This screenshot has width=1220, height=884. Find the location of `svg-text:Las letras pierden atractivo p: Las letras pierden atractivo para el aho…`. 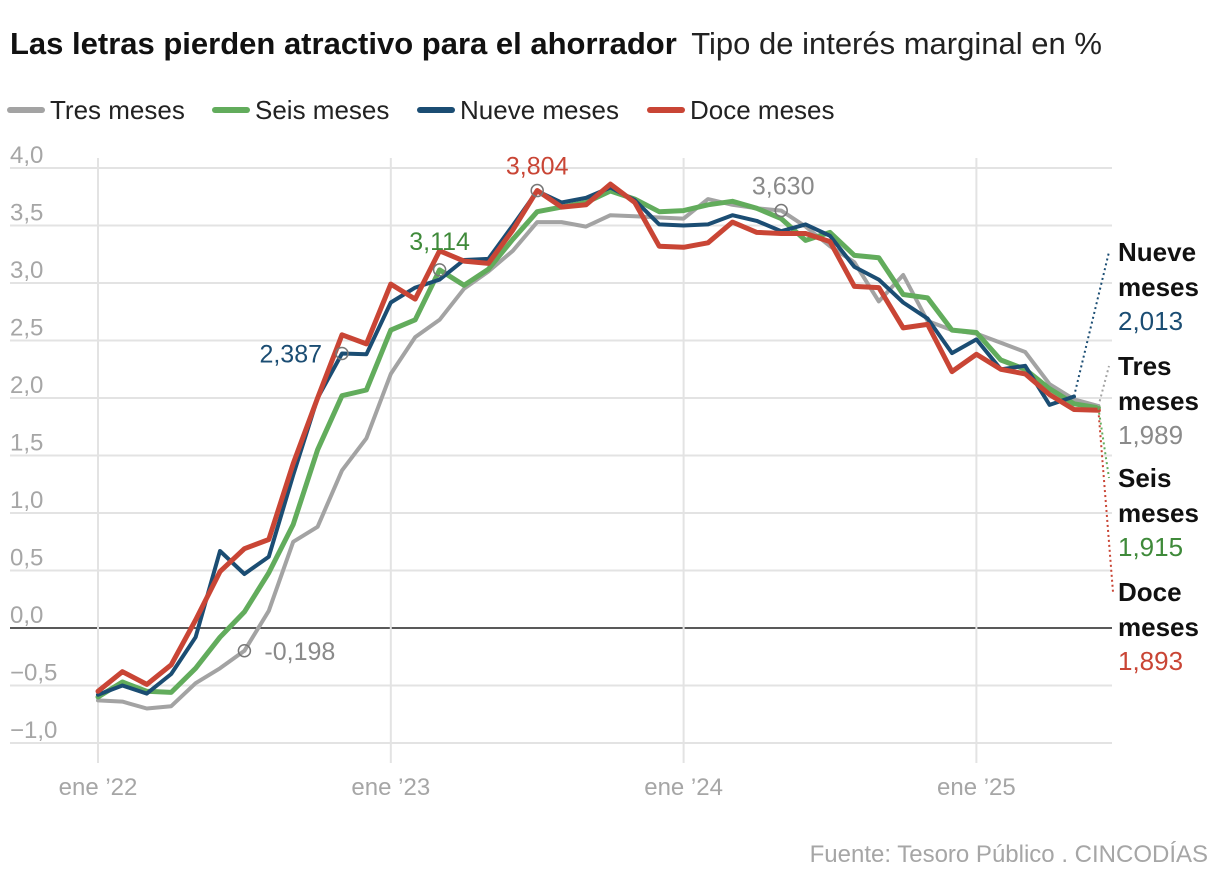

svg-text:Las letras pierden atractivo p: Las letras pierden atractivo para el aho… is located at coordinates (556, 43).